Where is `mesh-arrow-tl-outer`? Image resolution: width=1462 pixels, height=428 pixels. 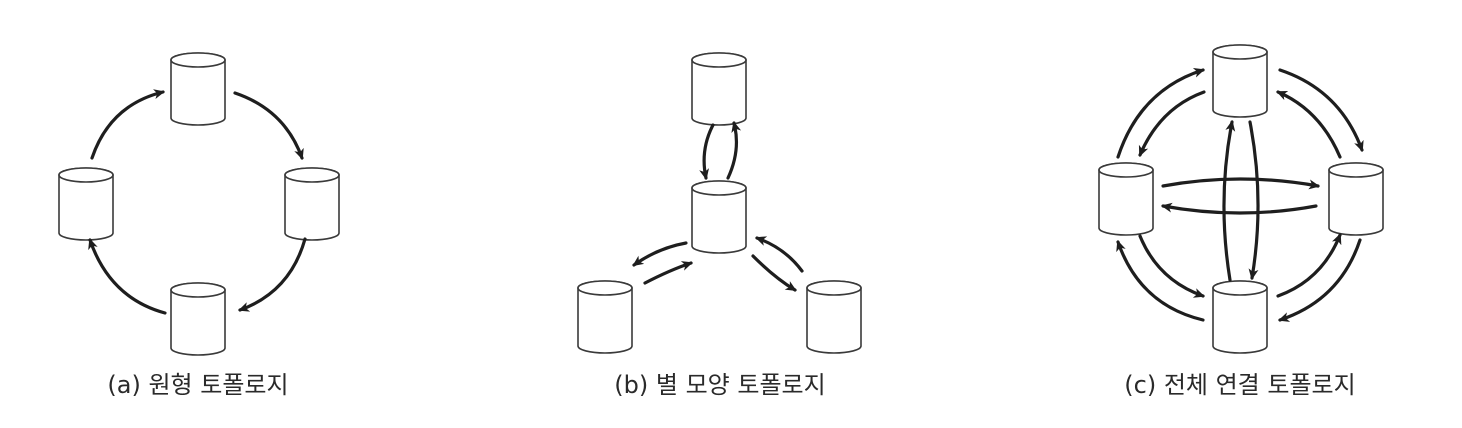 mesh-arrow-tl-outer is located at coordinates (1160, 113).